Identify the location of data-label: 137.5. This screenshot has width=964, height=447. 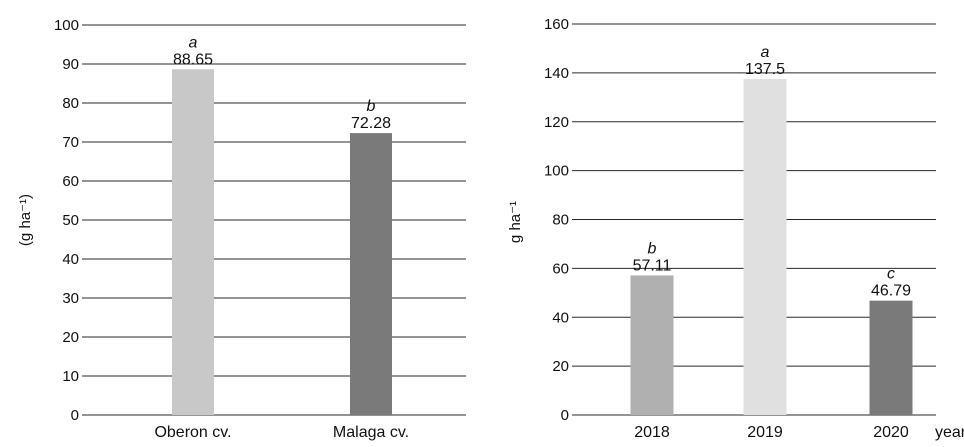
(765, 69).